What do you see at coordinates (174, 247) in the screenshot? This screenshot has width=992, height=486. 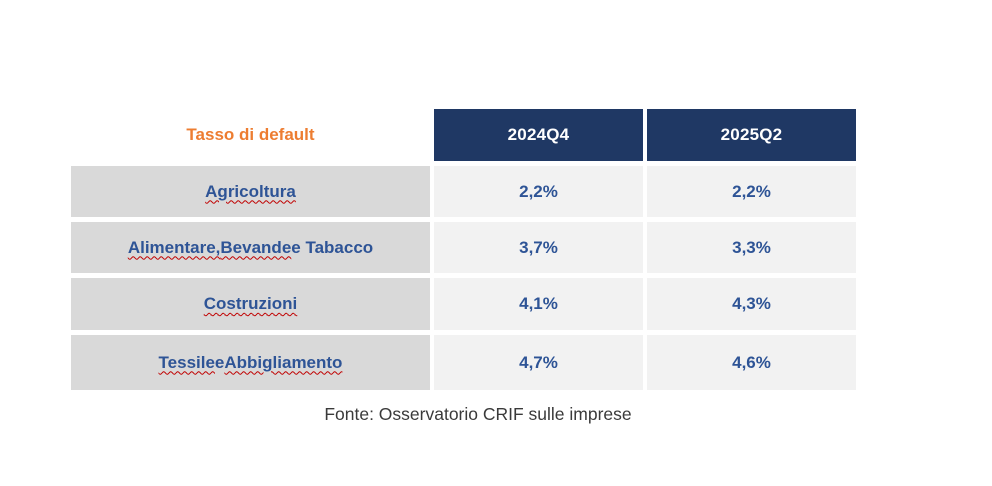 I see `misspelled-word: Alimentare,` at bounding box center [174, 247].